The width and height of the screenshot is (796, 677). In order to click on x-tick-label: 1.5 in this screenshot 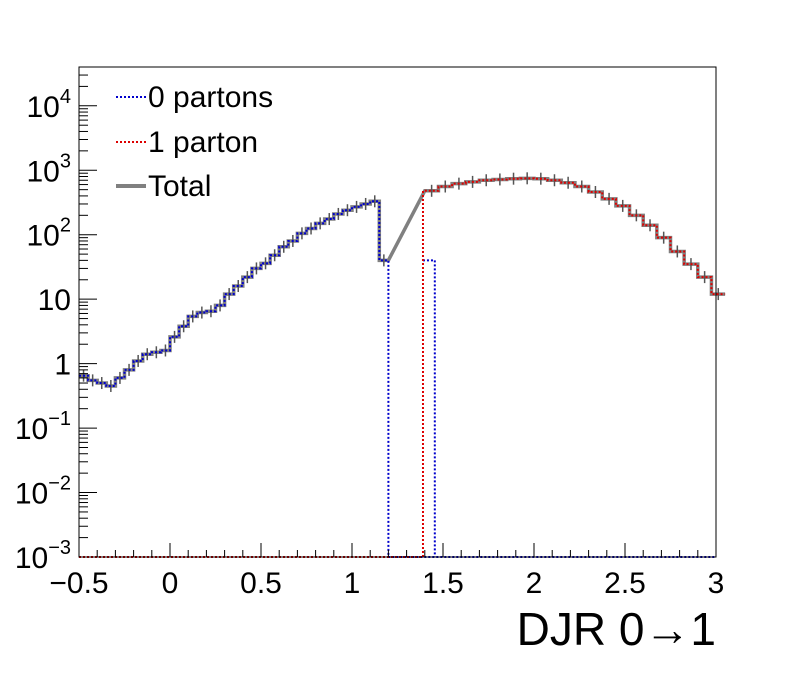, I will do `click(443, 583)`.